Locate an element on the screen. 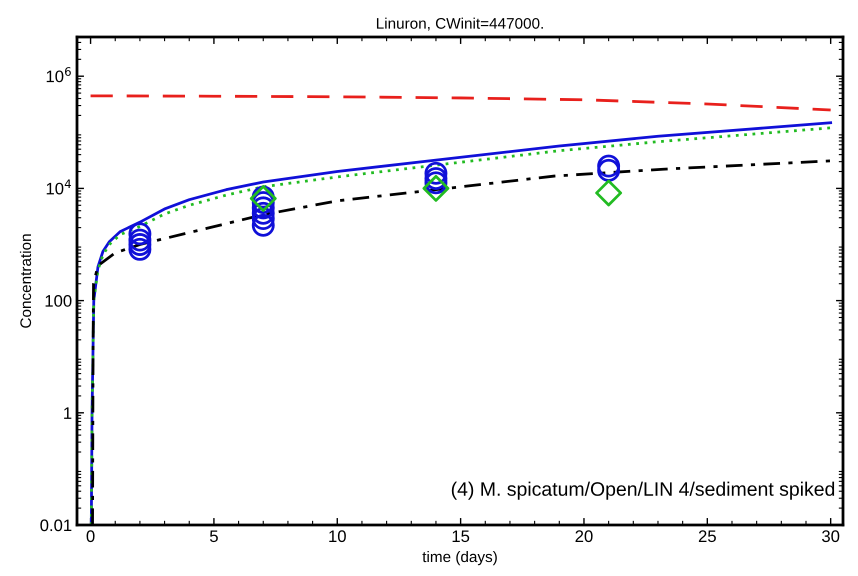  x-tick-label: 15 is located at coordinates (461, 536).